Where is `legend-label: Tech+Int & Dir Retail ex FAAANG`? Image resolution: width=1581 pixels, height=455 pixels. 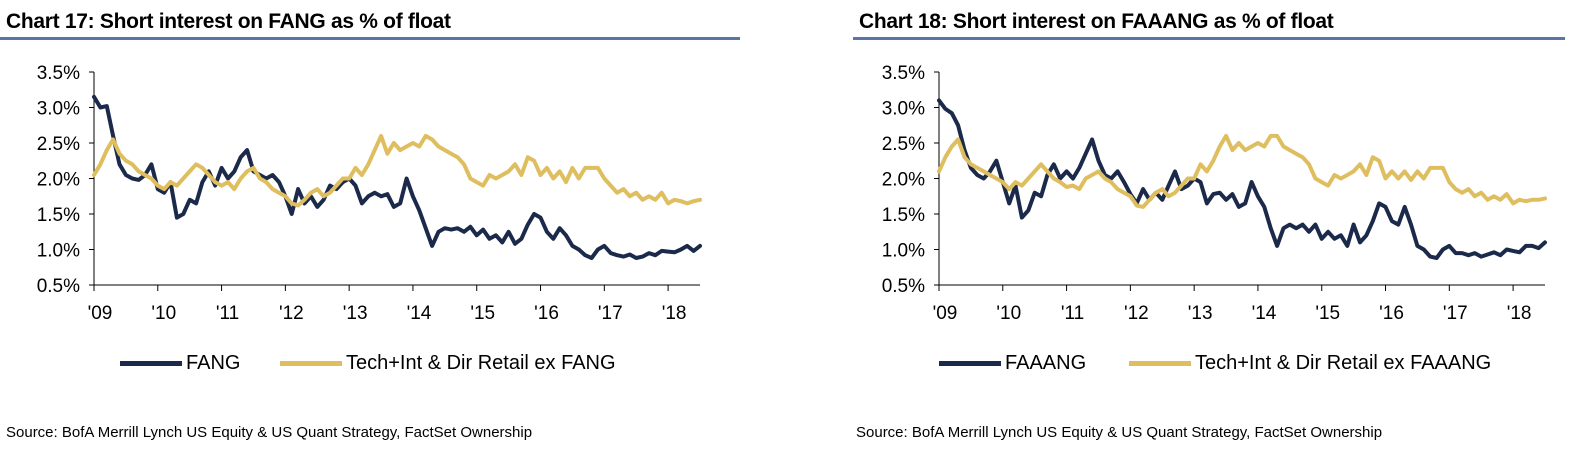 legend-label: Tech+Int & Dir Retail ex FAAANG is located at coordinates (1343, 363).